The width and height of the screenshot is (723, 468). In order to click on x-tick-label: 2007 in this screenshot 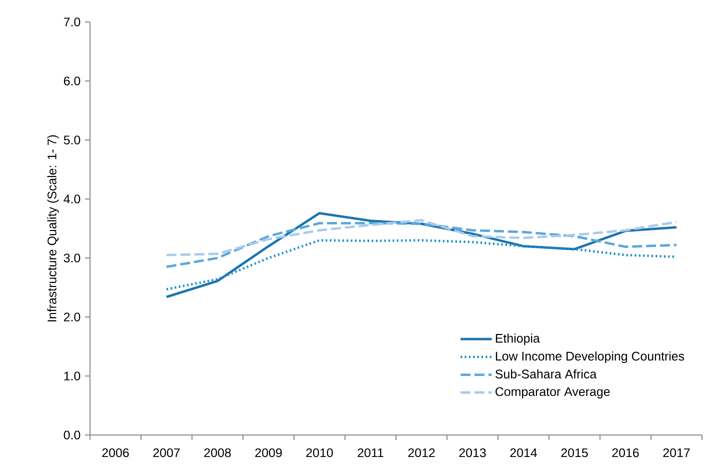, I will do `click(166, 453)`.